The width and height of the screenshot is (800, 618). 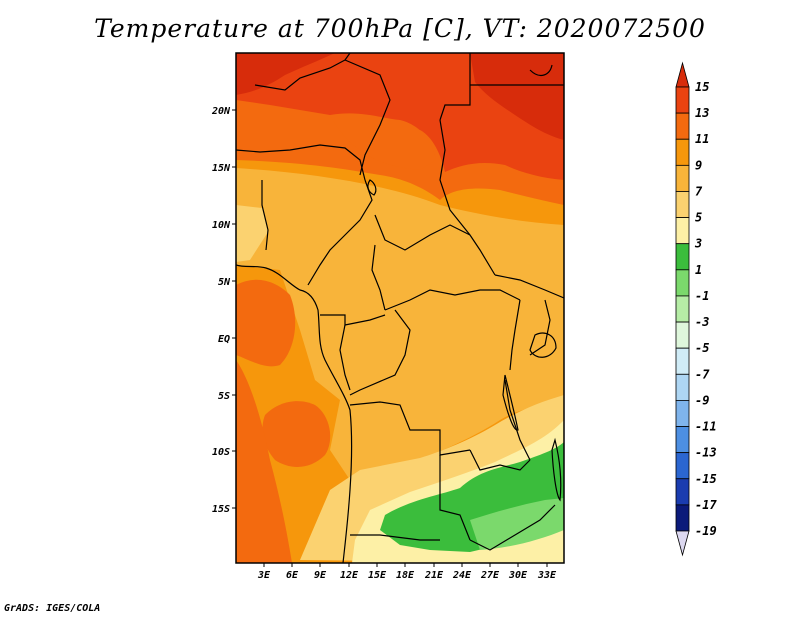 What do you see at coordinates (224, 282) in the screenshot?
I see `lat-tick-5n: 5N` at bounding box center [224, 282].